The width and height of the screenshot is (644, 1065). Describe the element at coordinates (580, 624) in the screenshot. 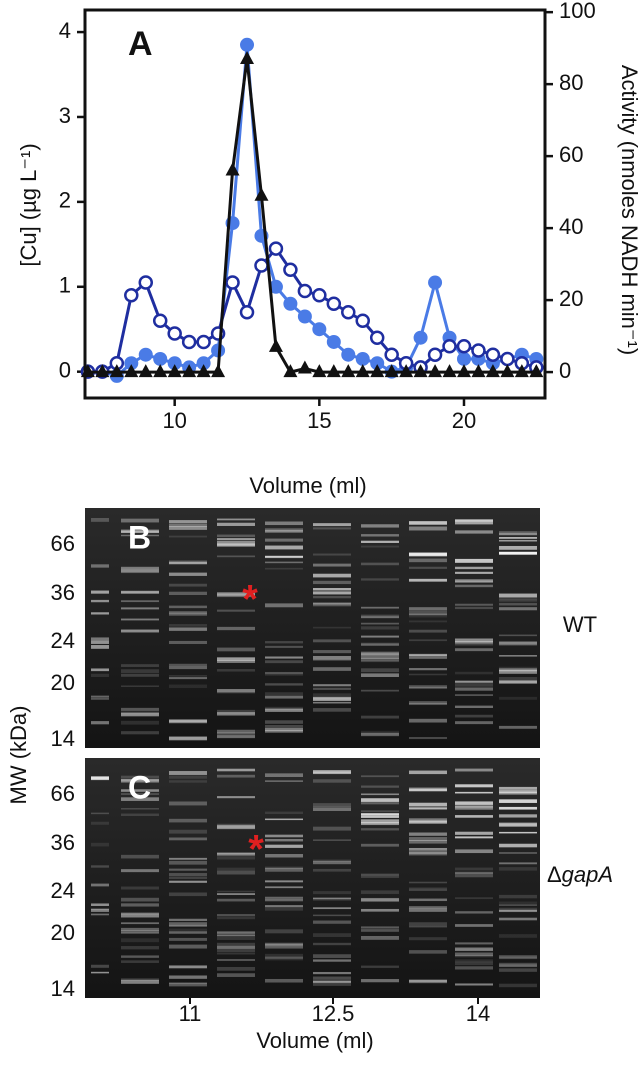

I see `strain-name: WT` at that location.